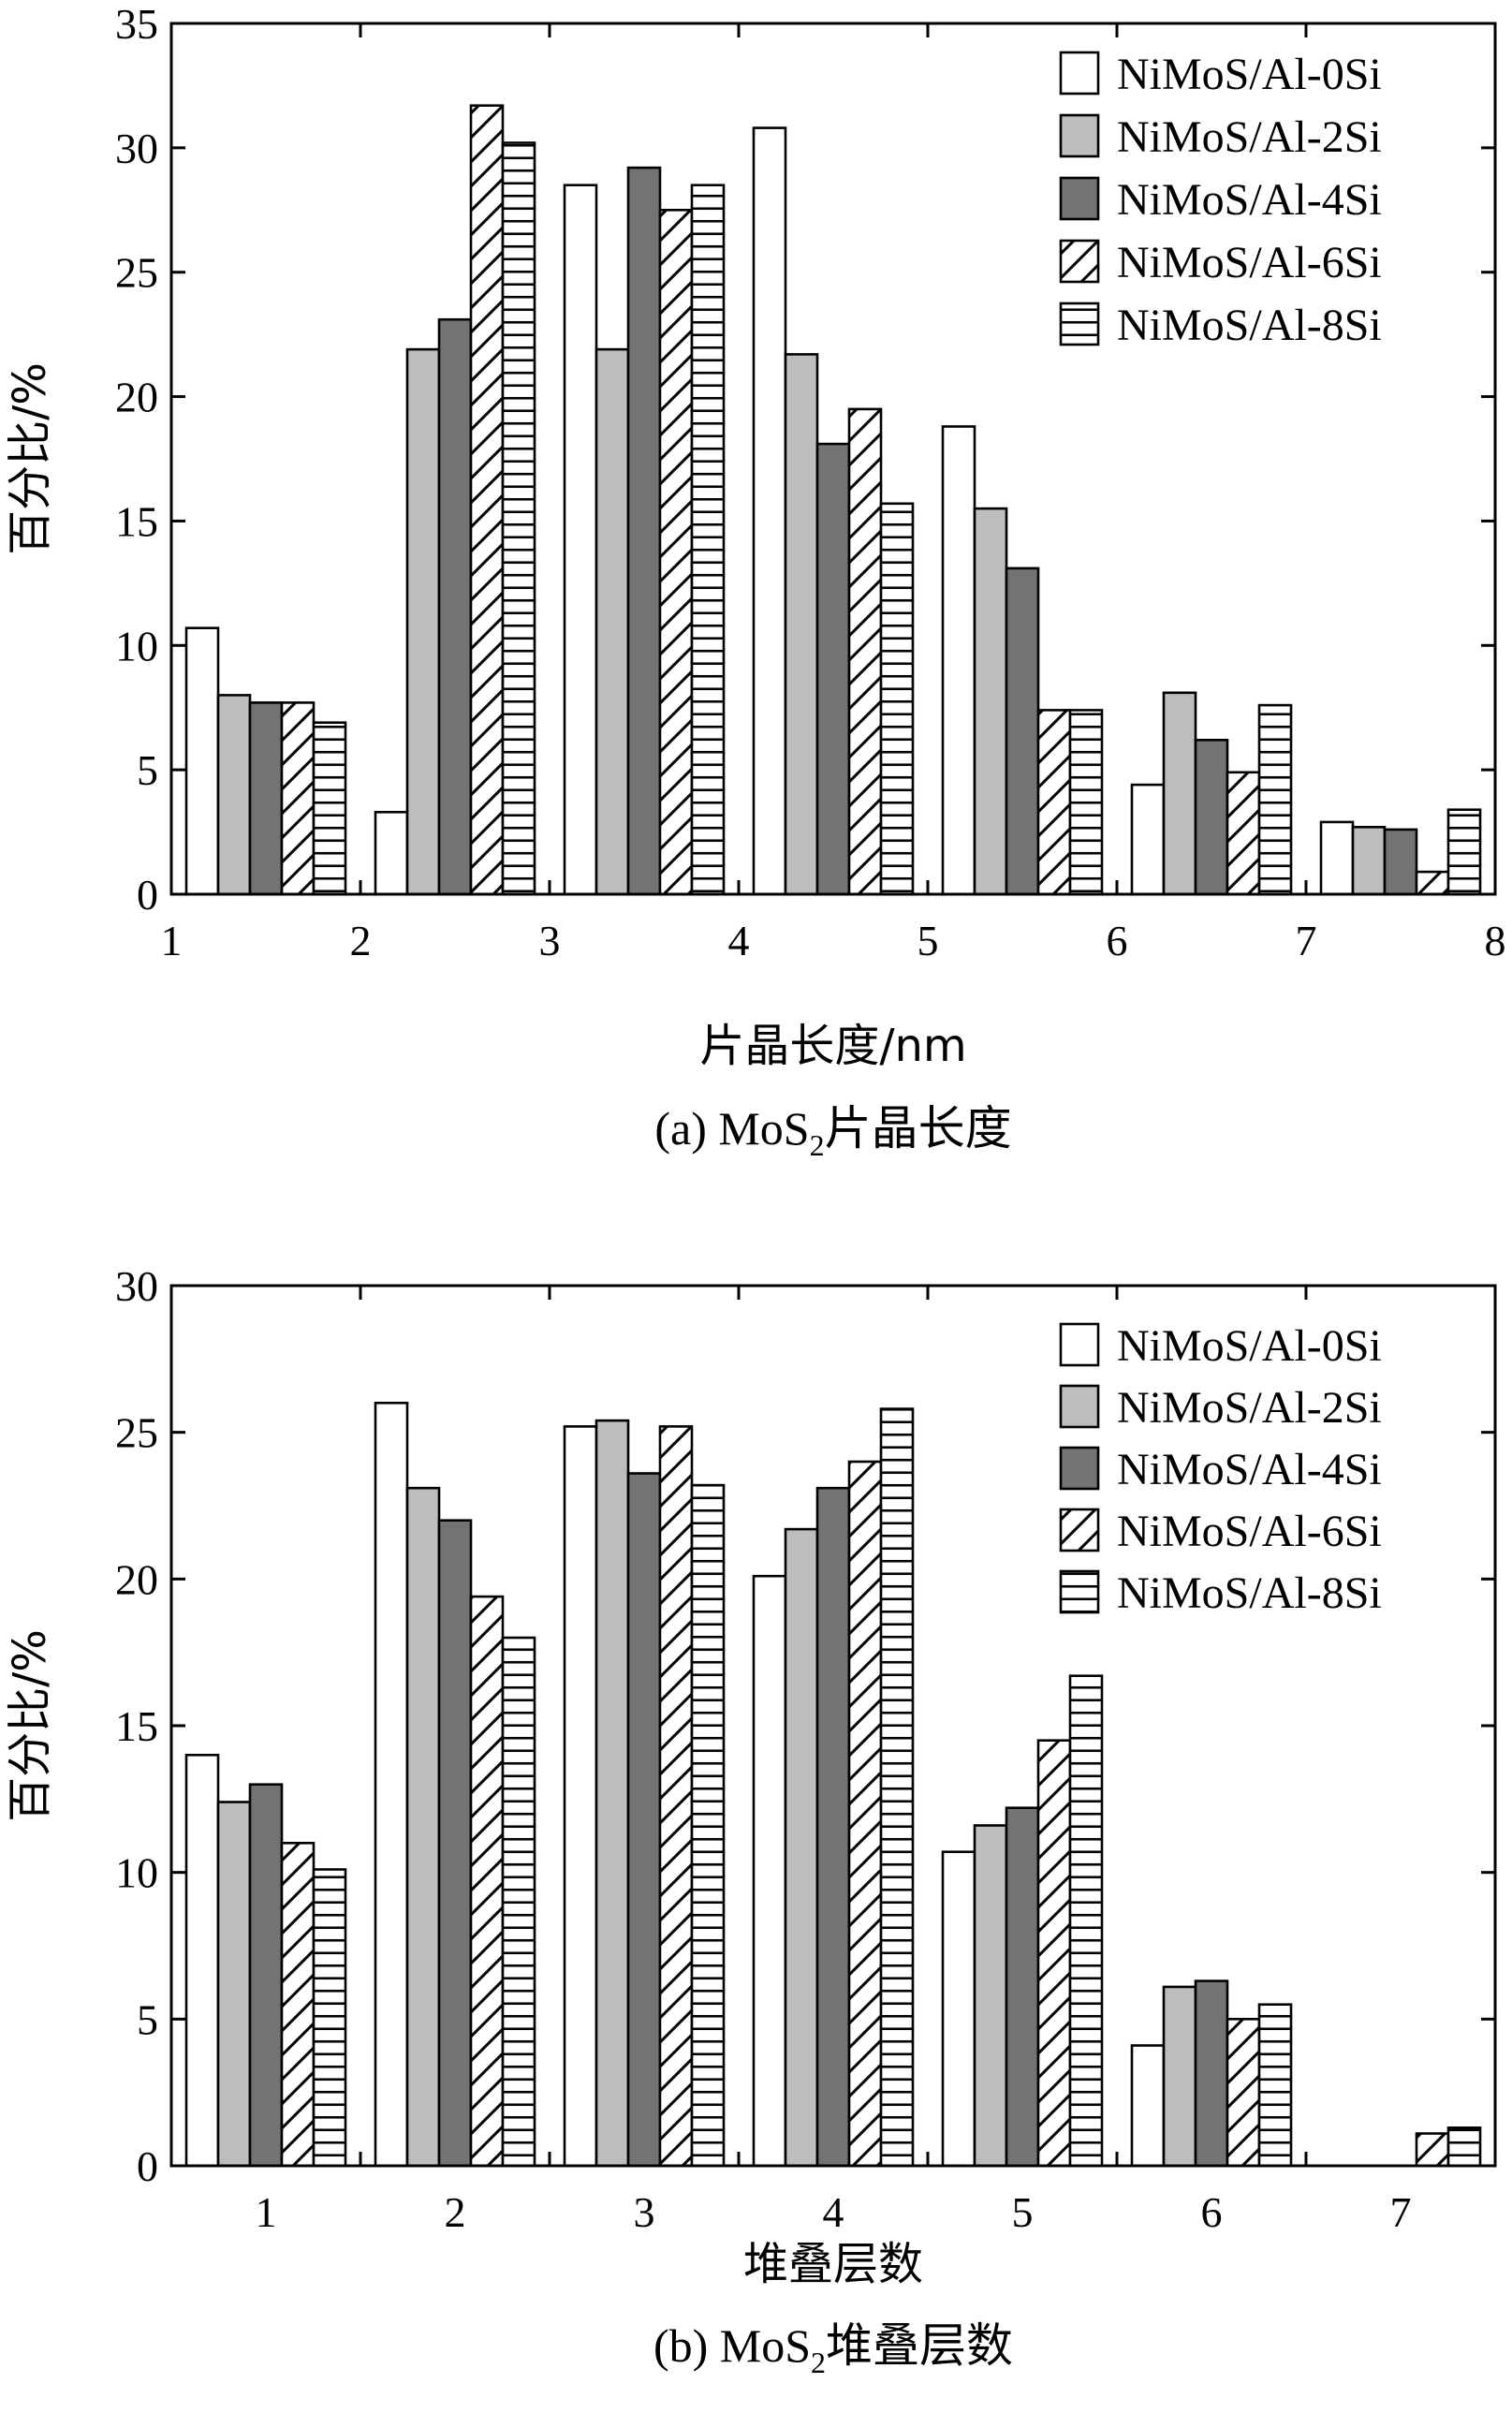  Describe the element at coordinates (147, 895) in the screenshot. I see `y-tick-label: 0` at that location.